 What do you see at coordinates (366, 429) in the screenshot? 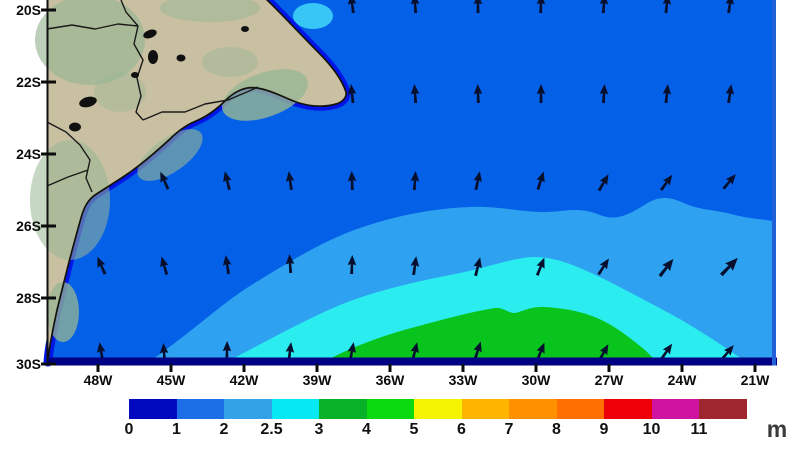
I see `colorbar-tick-label: 4` at bounding box center [366, 429].